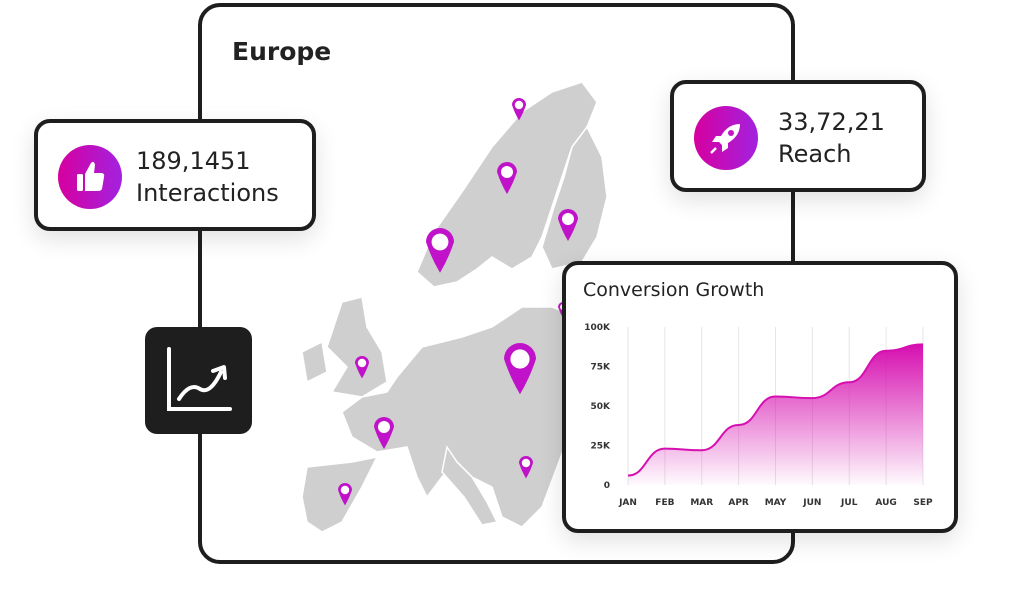 The width and height of the screenshot is (1024, 601). I want to click on chart-title: Conversion Growth, so click(674, 290).